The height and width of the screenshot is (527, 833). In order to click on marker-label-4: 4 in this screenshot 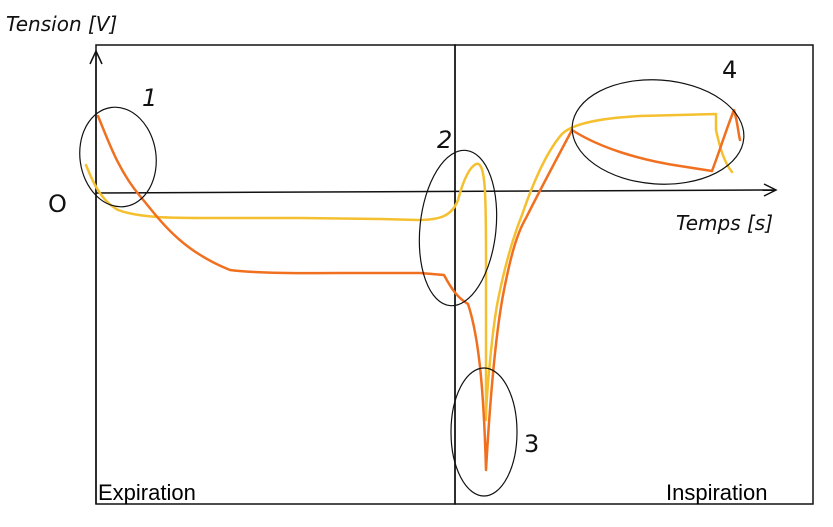, I will do `click(729, 70)`.